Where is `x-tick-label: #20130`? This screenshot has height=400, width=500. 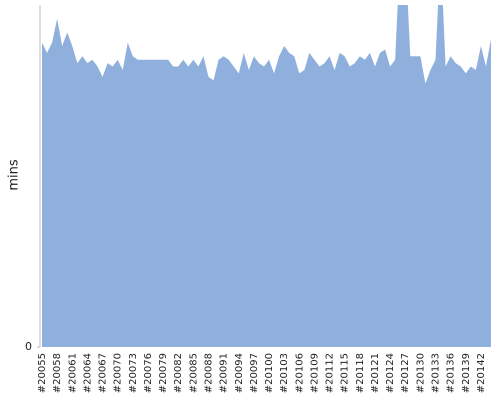
x-tick-label: #20130 is located at coordinates (420, 373).